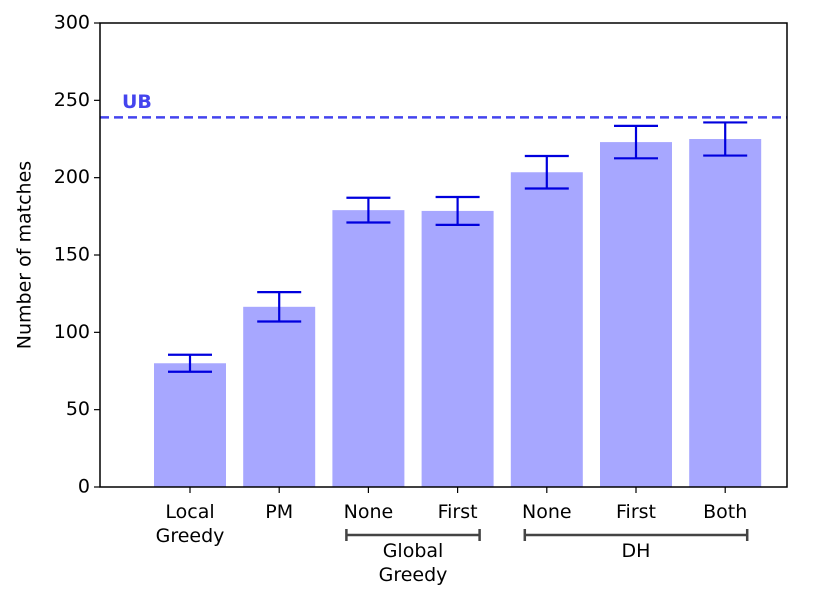 Image resolution: width=830 pixels, height=601 pixels. Describe the element at coordinates (72, 332) in the screenshot. I see `y-tick-label: 100` at that location.